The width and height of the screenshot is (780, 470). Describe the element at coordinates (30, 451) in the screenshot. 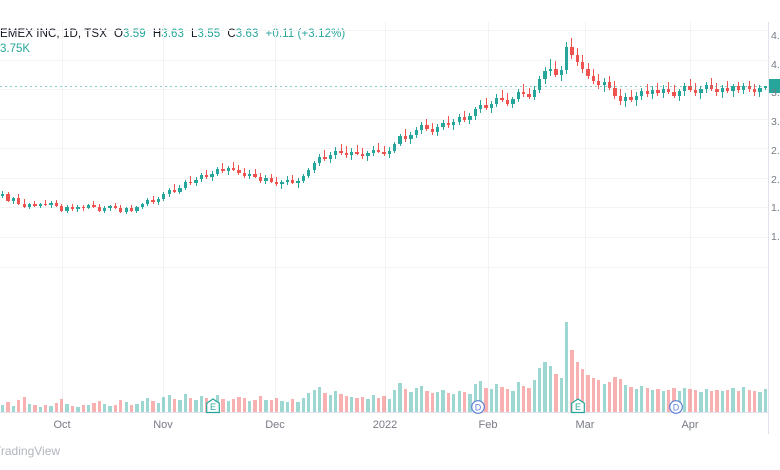

I see `tradingview-watermark: TradingView` at that location.